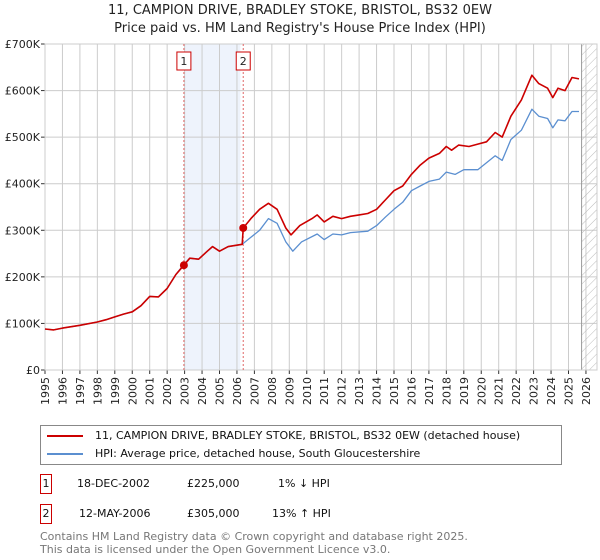 The height and width of the screenshot is (560, 600). I want to click on x-tick-label: 2025, so click(569, 391).